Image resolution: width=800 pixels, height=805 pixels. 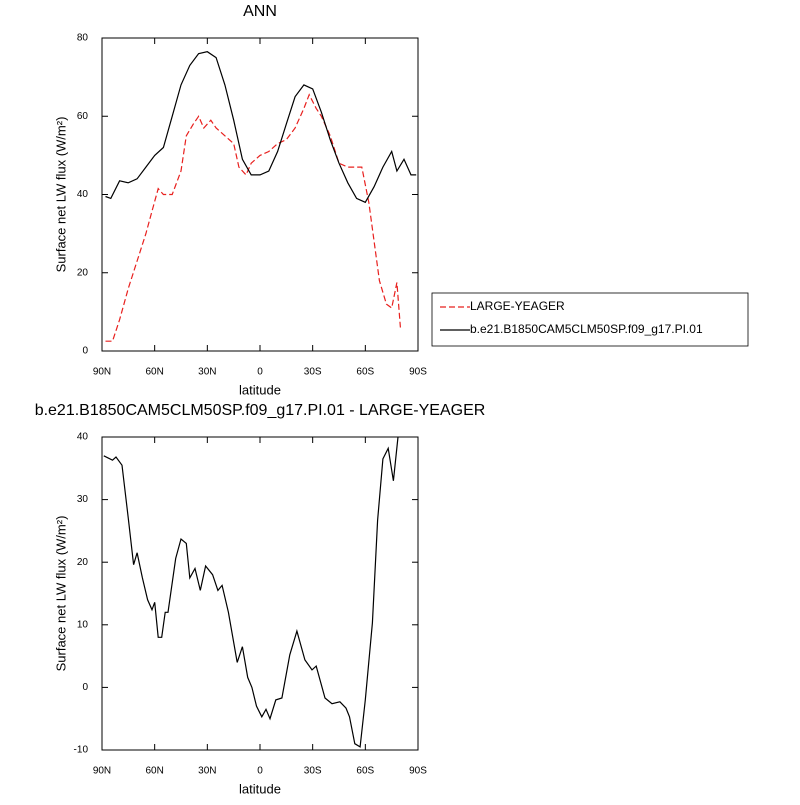 What do you see at coordinates (517, 306) in the screenshot?
I see `legend-label: LARGE-YEAGER` at bounding box center [517, 306].